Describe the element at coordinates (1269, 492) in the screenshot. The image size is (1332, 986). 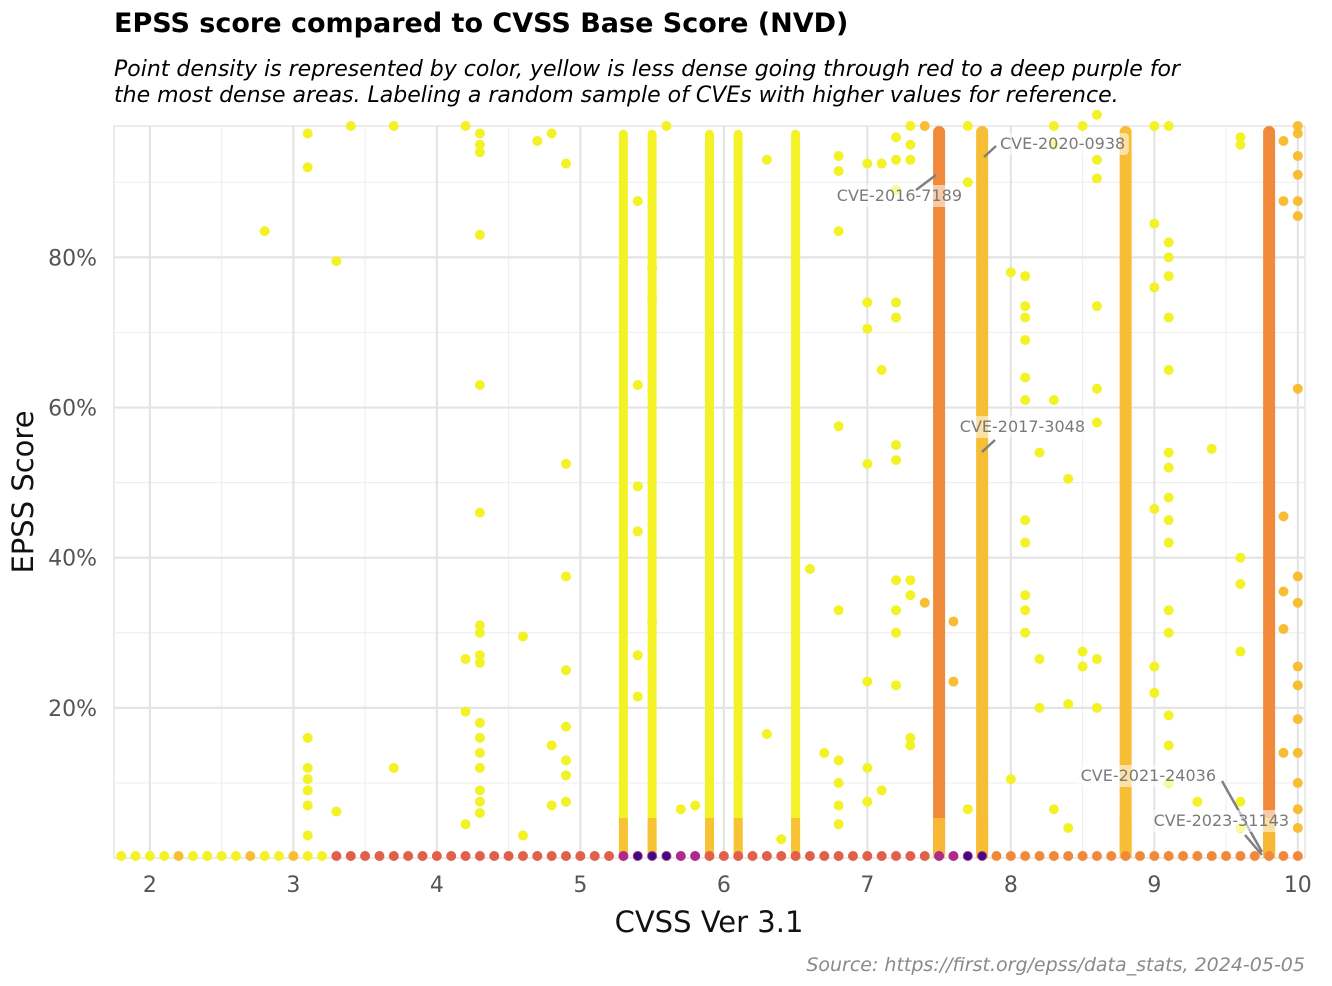
I see `dense-column` at that location.